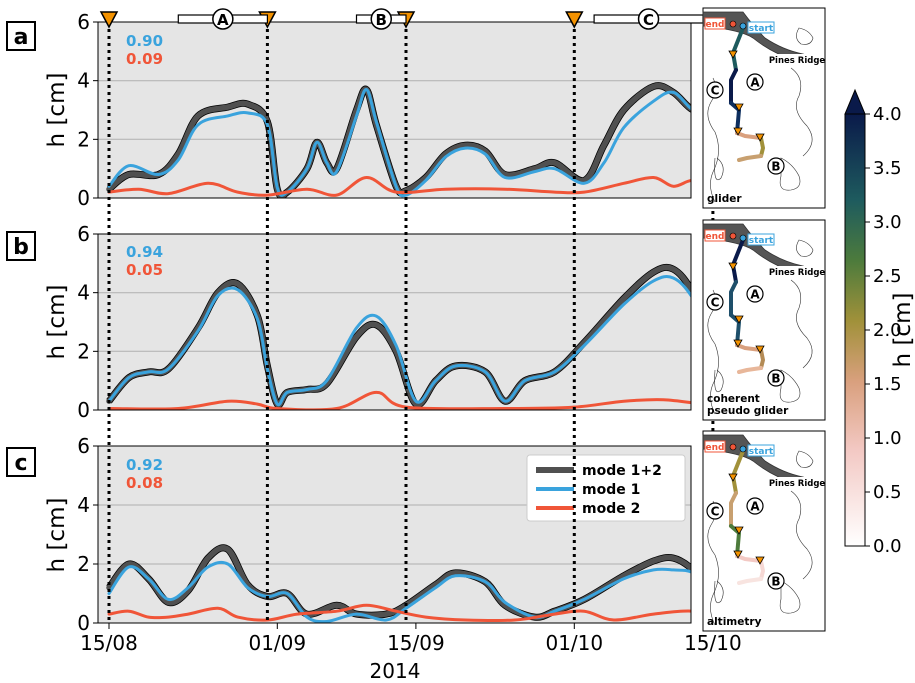  I want to click on map-a-letter-B: B, so click(775, 167).